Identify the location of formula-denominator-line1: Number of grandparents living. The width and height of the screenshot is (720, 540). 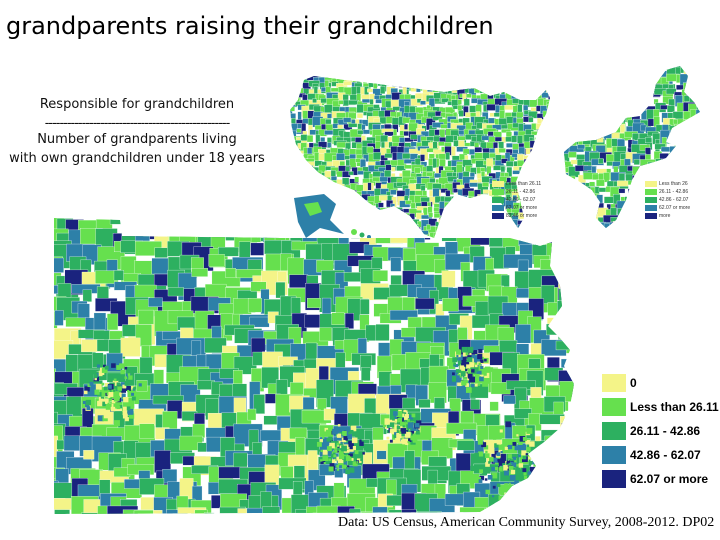
(137, 139).